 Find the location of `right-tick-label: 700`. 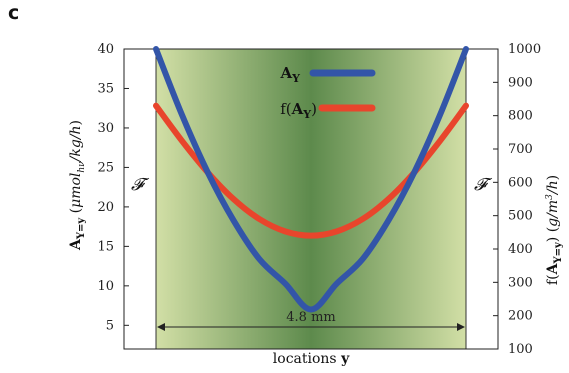

right-tick-label: 700 is located at coordinates (520, 149).